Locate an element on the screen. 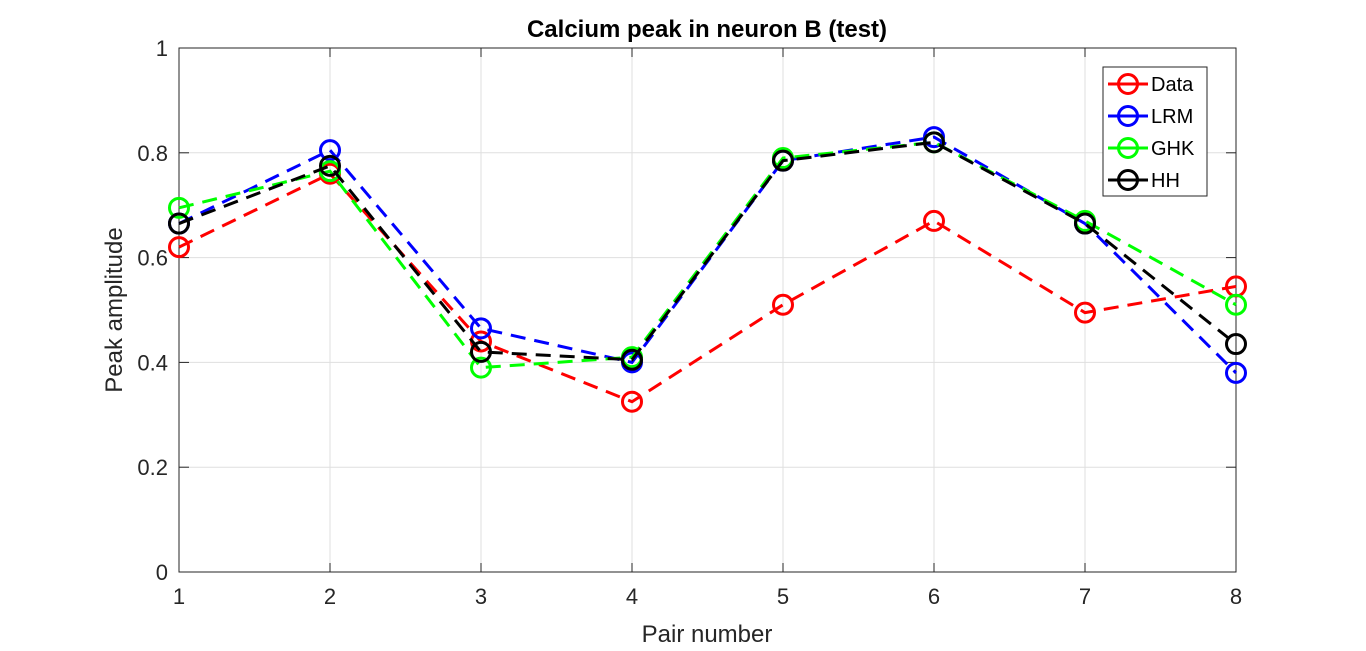 The width and height of the screenshot is (1366, 651). y-tick-label: 0.6 is located at coordinates (152, 258).